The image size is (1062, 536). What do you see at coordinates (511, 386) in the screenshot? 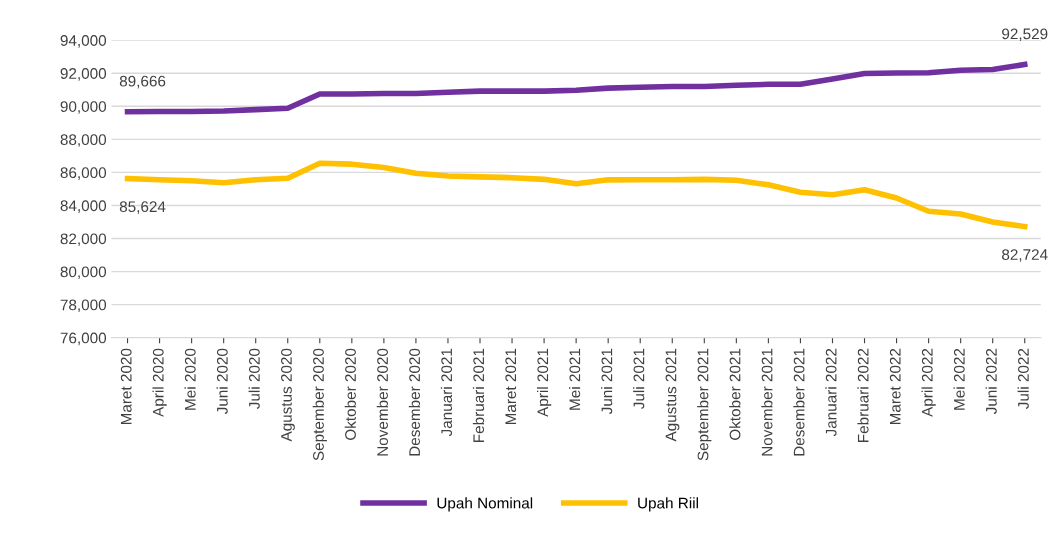
I see `x-tick-label: Maret 2021` at bounding box center [511, 386].